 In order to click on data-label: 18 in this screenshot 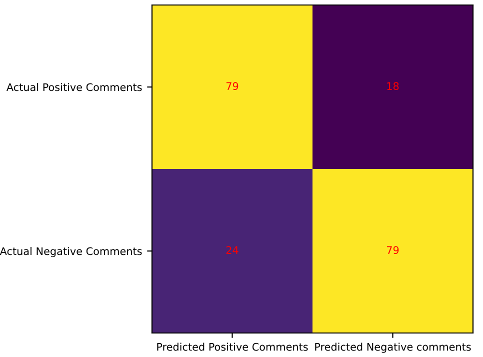, I will do `click(393, 86)`.